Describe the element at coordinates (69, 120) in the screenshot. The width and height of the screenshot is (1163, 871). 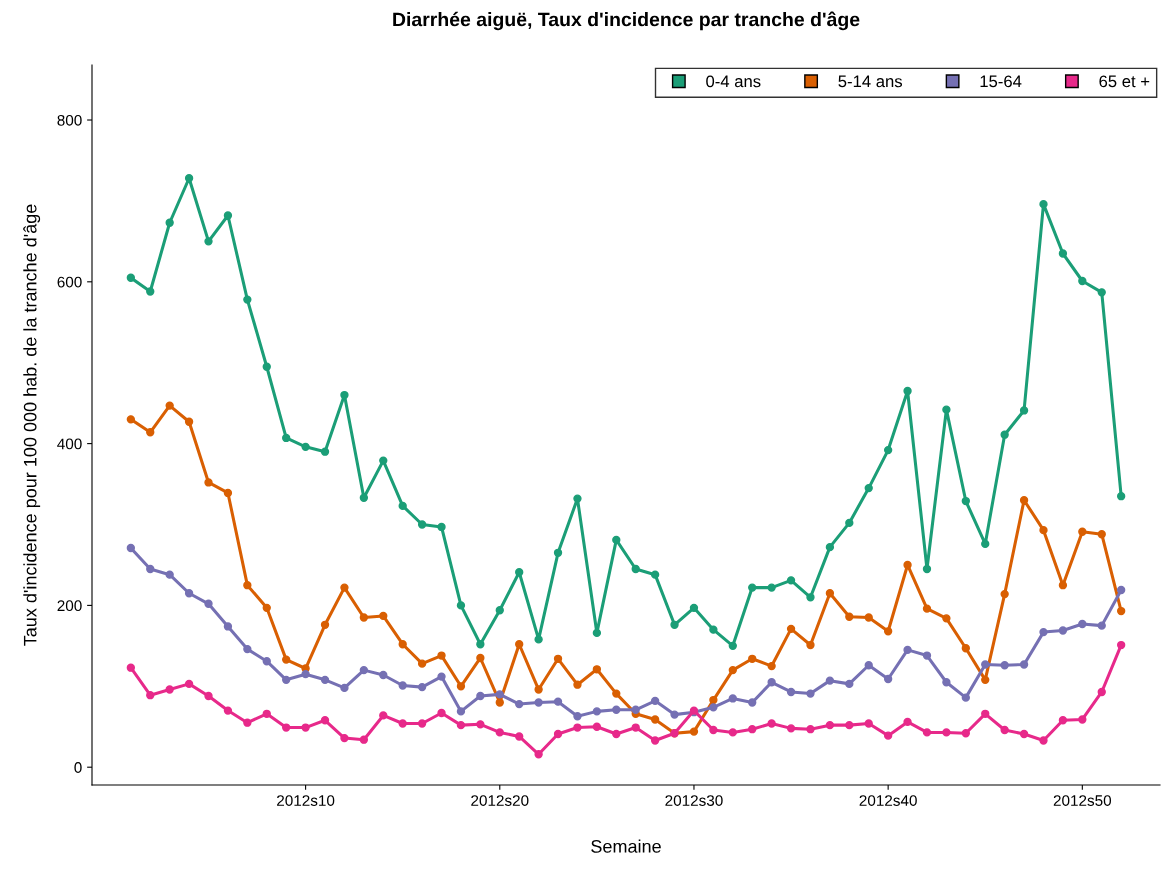
I see `y-tick-label: 800` at that location.